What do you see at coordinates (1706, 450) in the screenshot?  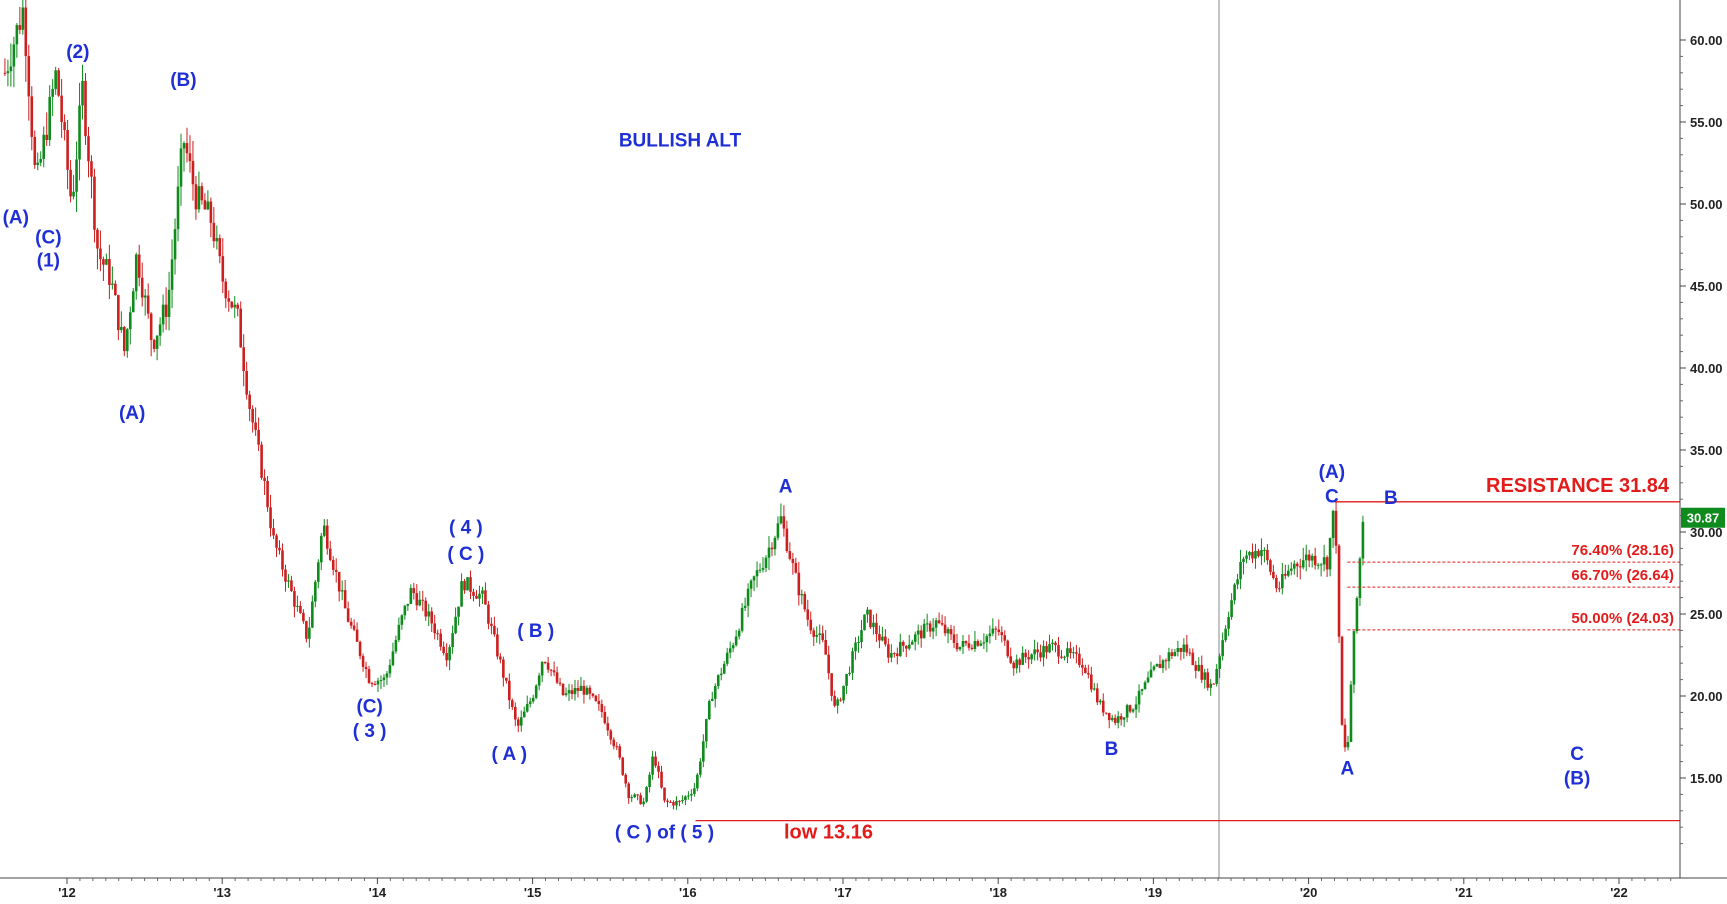 I see `y-tick-label: 35.00` at bounding box center [1706, 450].